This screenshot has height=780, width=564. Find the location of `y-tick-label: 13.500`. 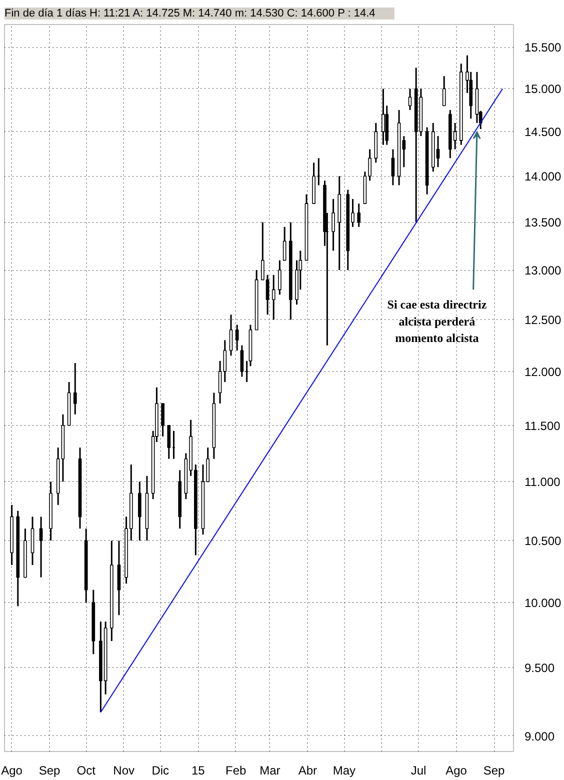

y-tick-label: 13.500 is located at coordinates (543, 223).